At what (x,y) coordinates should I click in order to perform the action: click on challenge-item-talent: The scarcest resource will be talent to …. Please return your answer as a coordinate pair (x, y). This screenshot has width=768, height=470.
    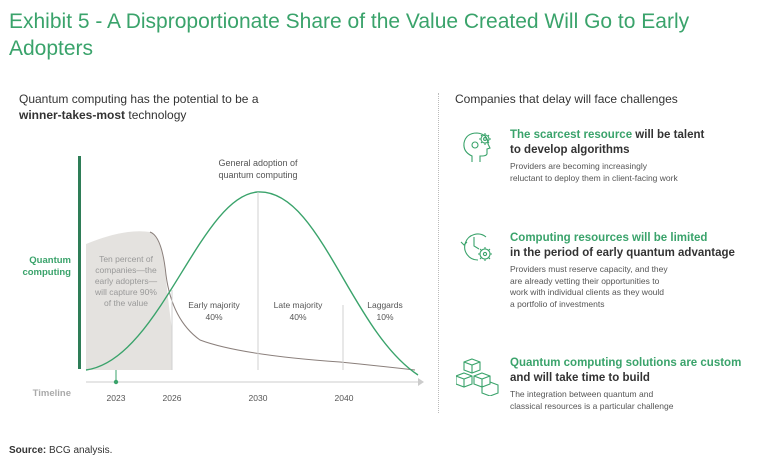
    Looking at the image, I should click on (635, 156).